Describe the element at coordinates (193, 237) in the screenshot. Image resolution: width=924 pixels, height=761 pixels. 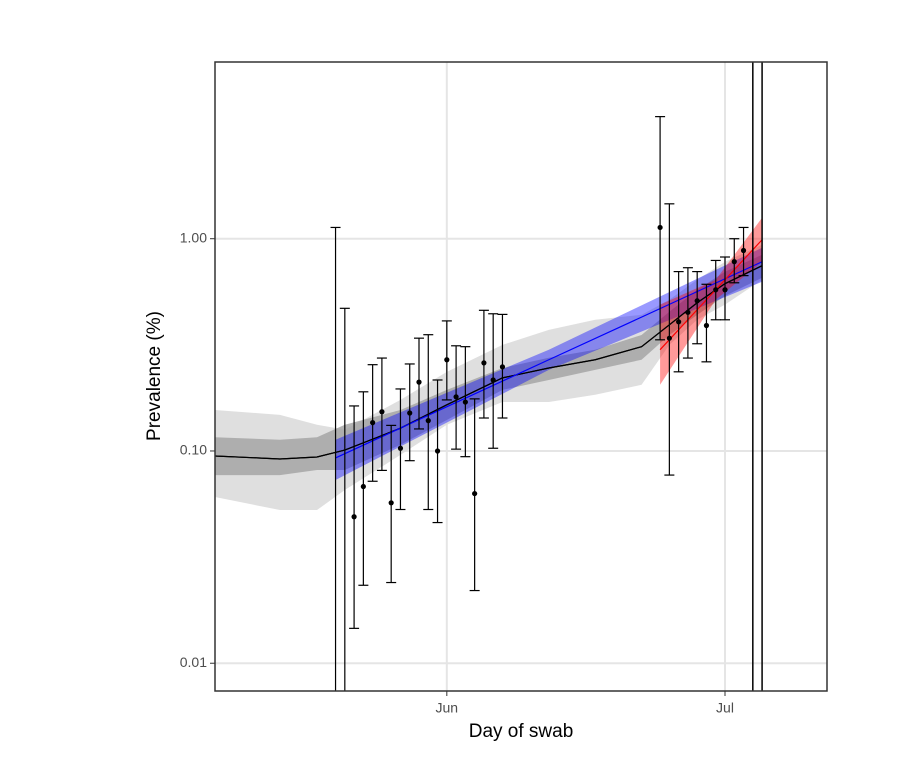
I see `y-tick-label: 1.00` at that location.